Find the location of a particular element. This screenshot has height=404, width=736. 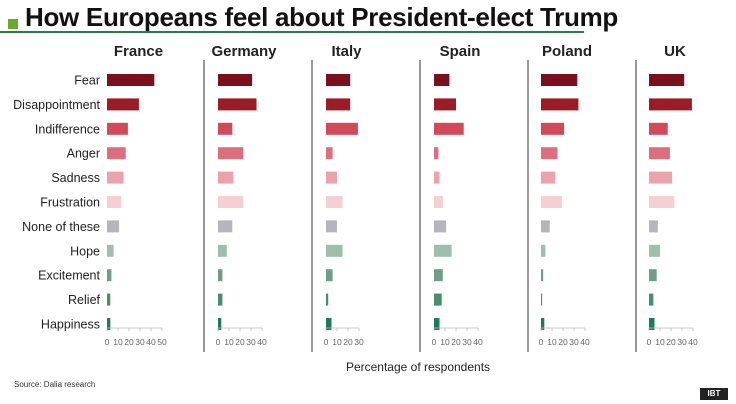

tick-label-poland-0: 0 is located at coordinates (541, 342).